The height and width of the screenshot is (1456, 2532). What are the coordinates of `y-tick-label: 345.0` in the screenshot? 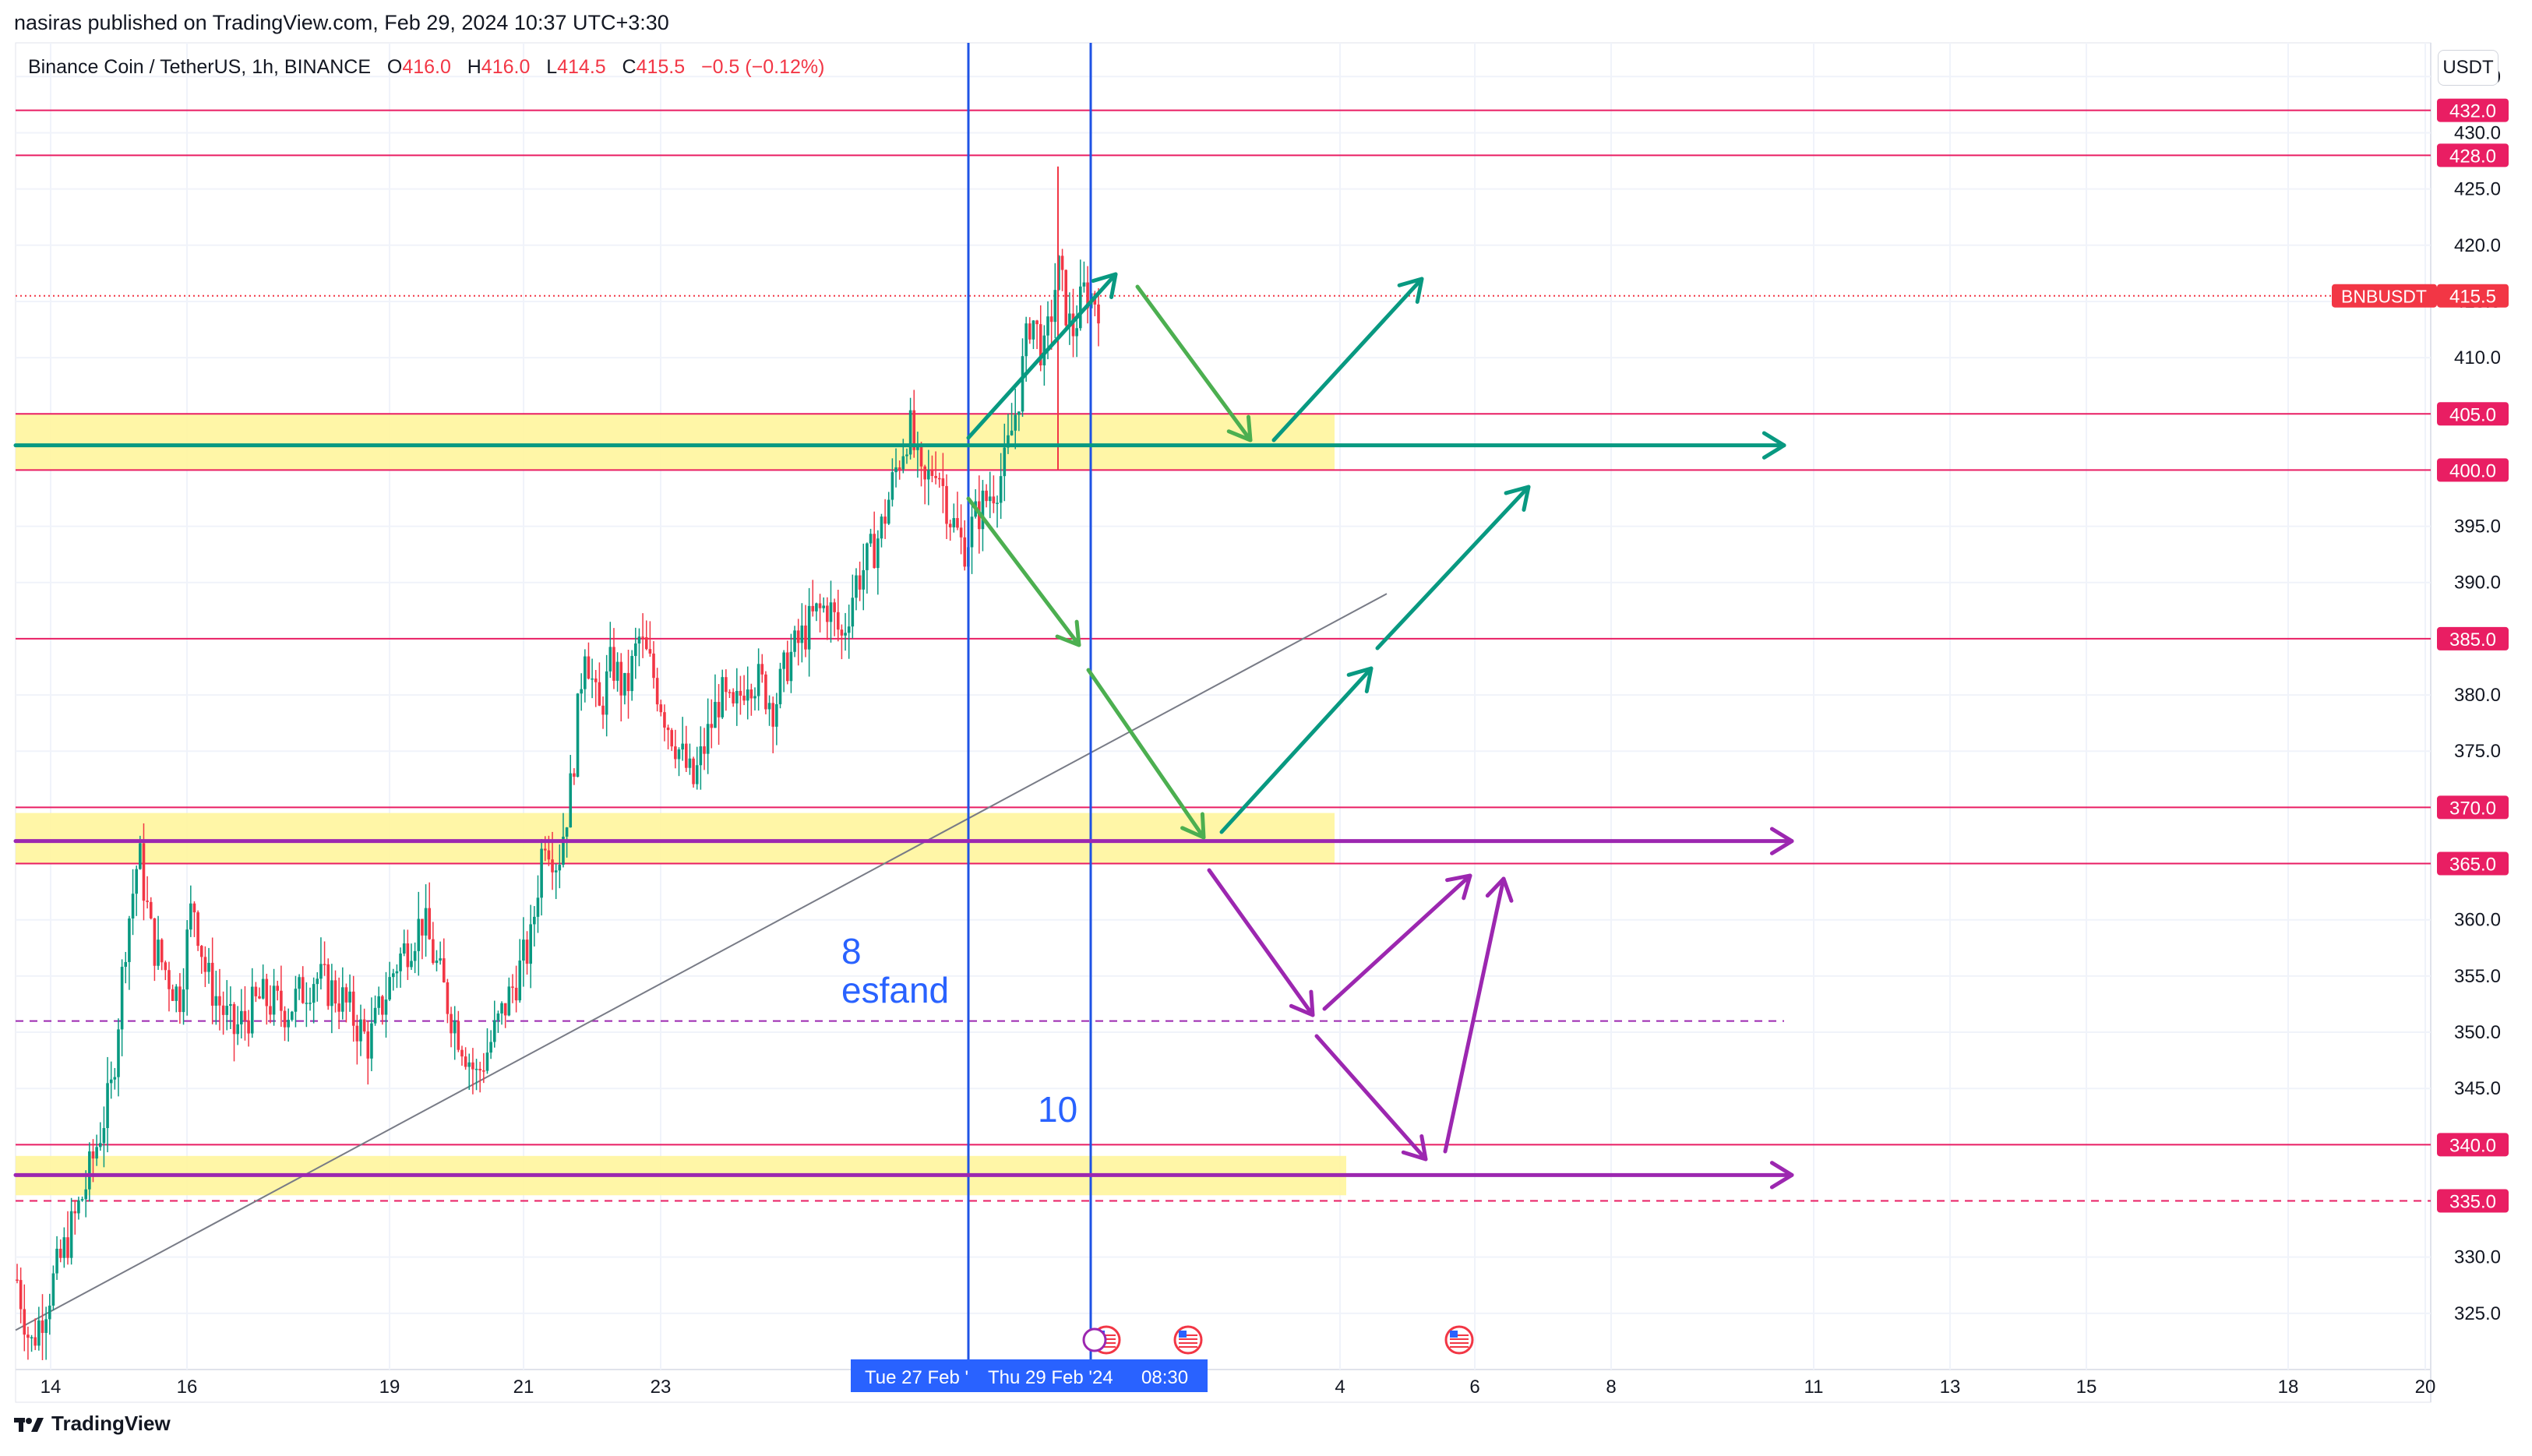 It's located at (2478, 1089).